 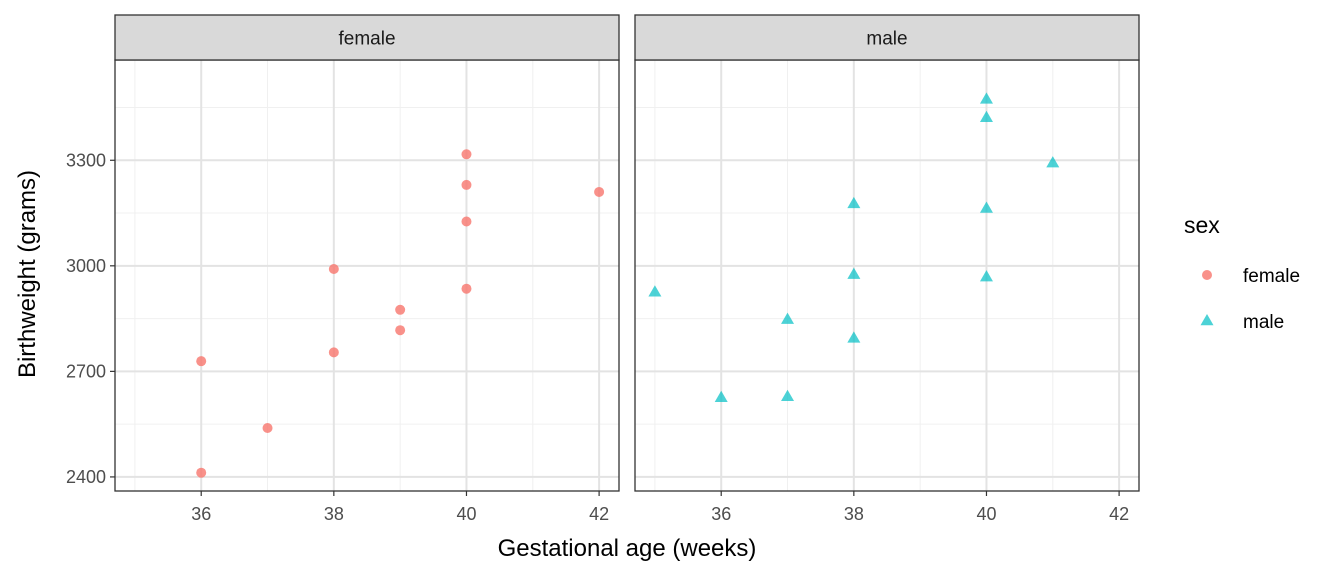 I want to click on legend-key-female, so click(x=1207, y=275).